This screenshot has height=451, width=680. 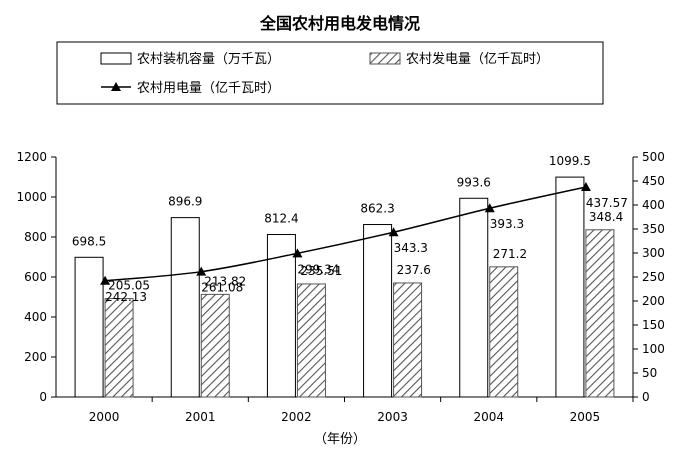 I want to click on legend-frame, so click(x=330, y=73).